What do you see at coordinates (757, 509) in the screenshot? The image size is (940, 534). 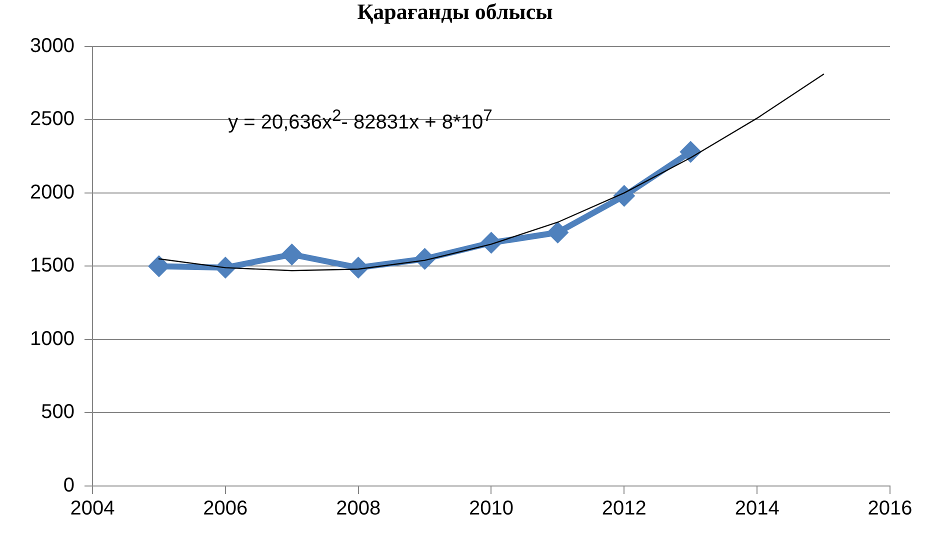 I see `x-tick-label: 2014` at bounding box center [757, 509].